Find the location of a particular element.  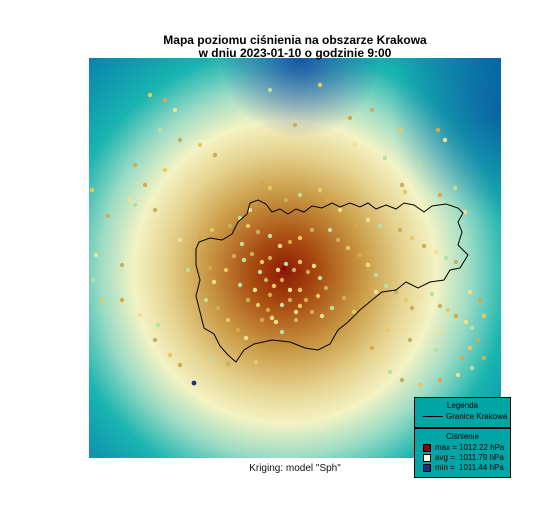

map-title-line2: w dniu 2023-01-10 o godzinie 9:00 is located at coordinates (295, 53).